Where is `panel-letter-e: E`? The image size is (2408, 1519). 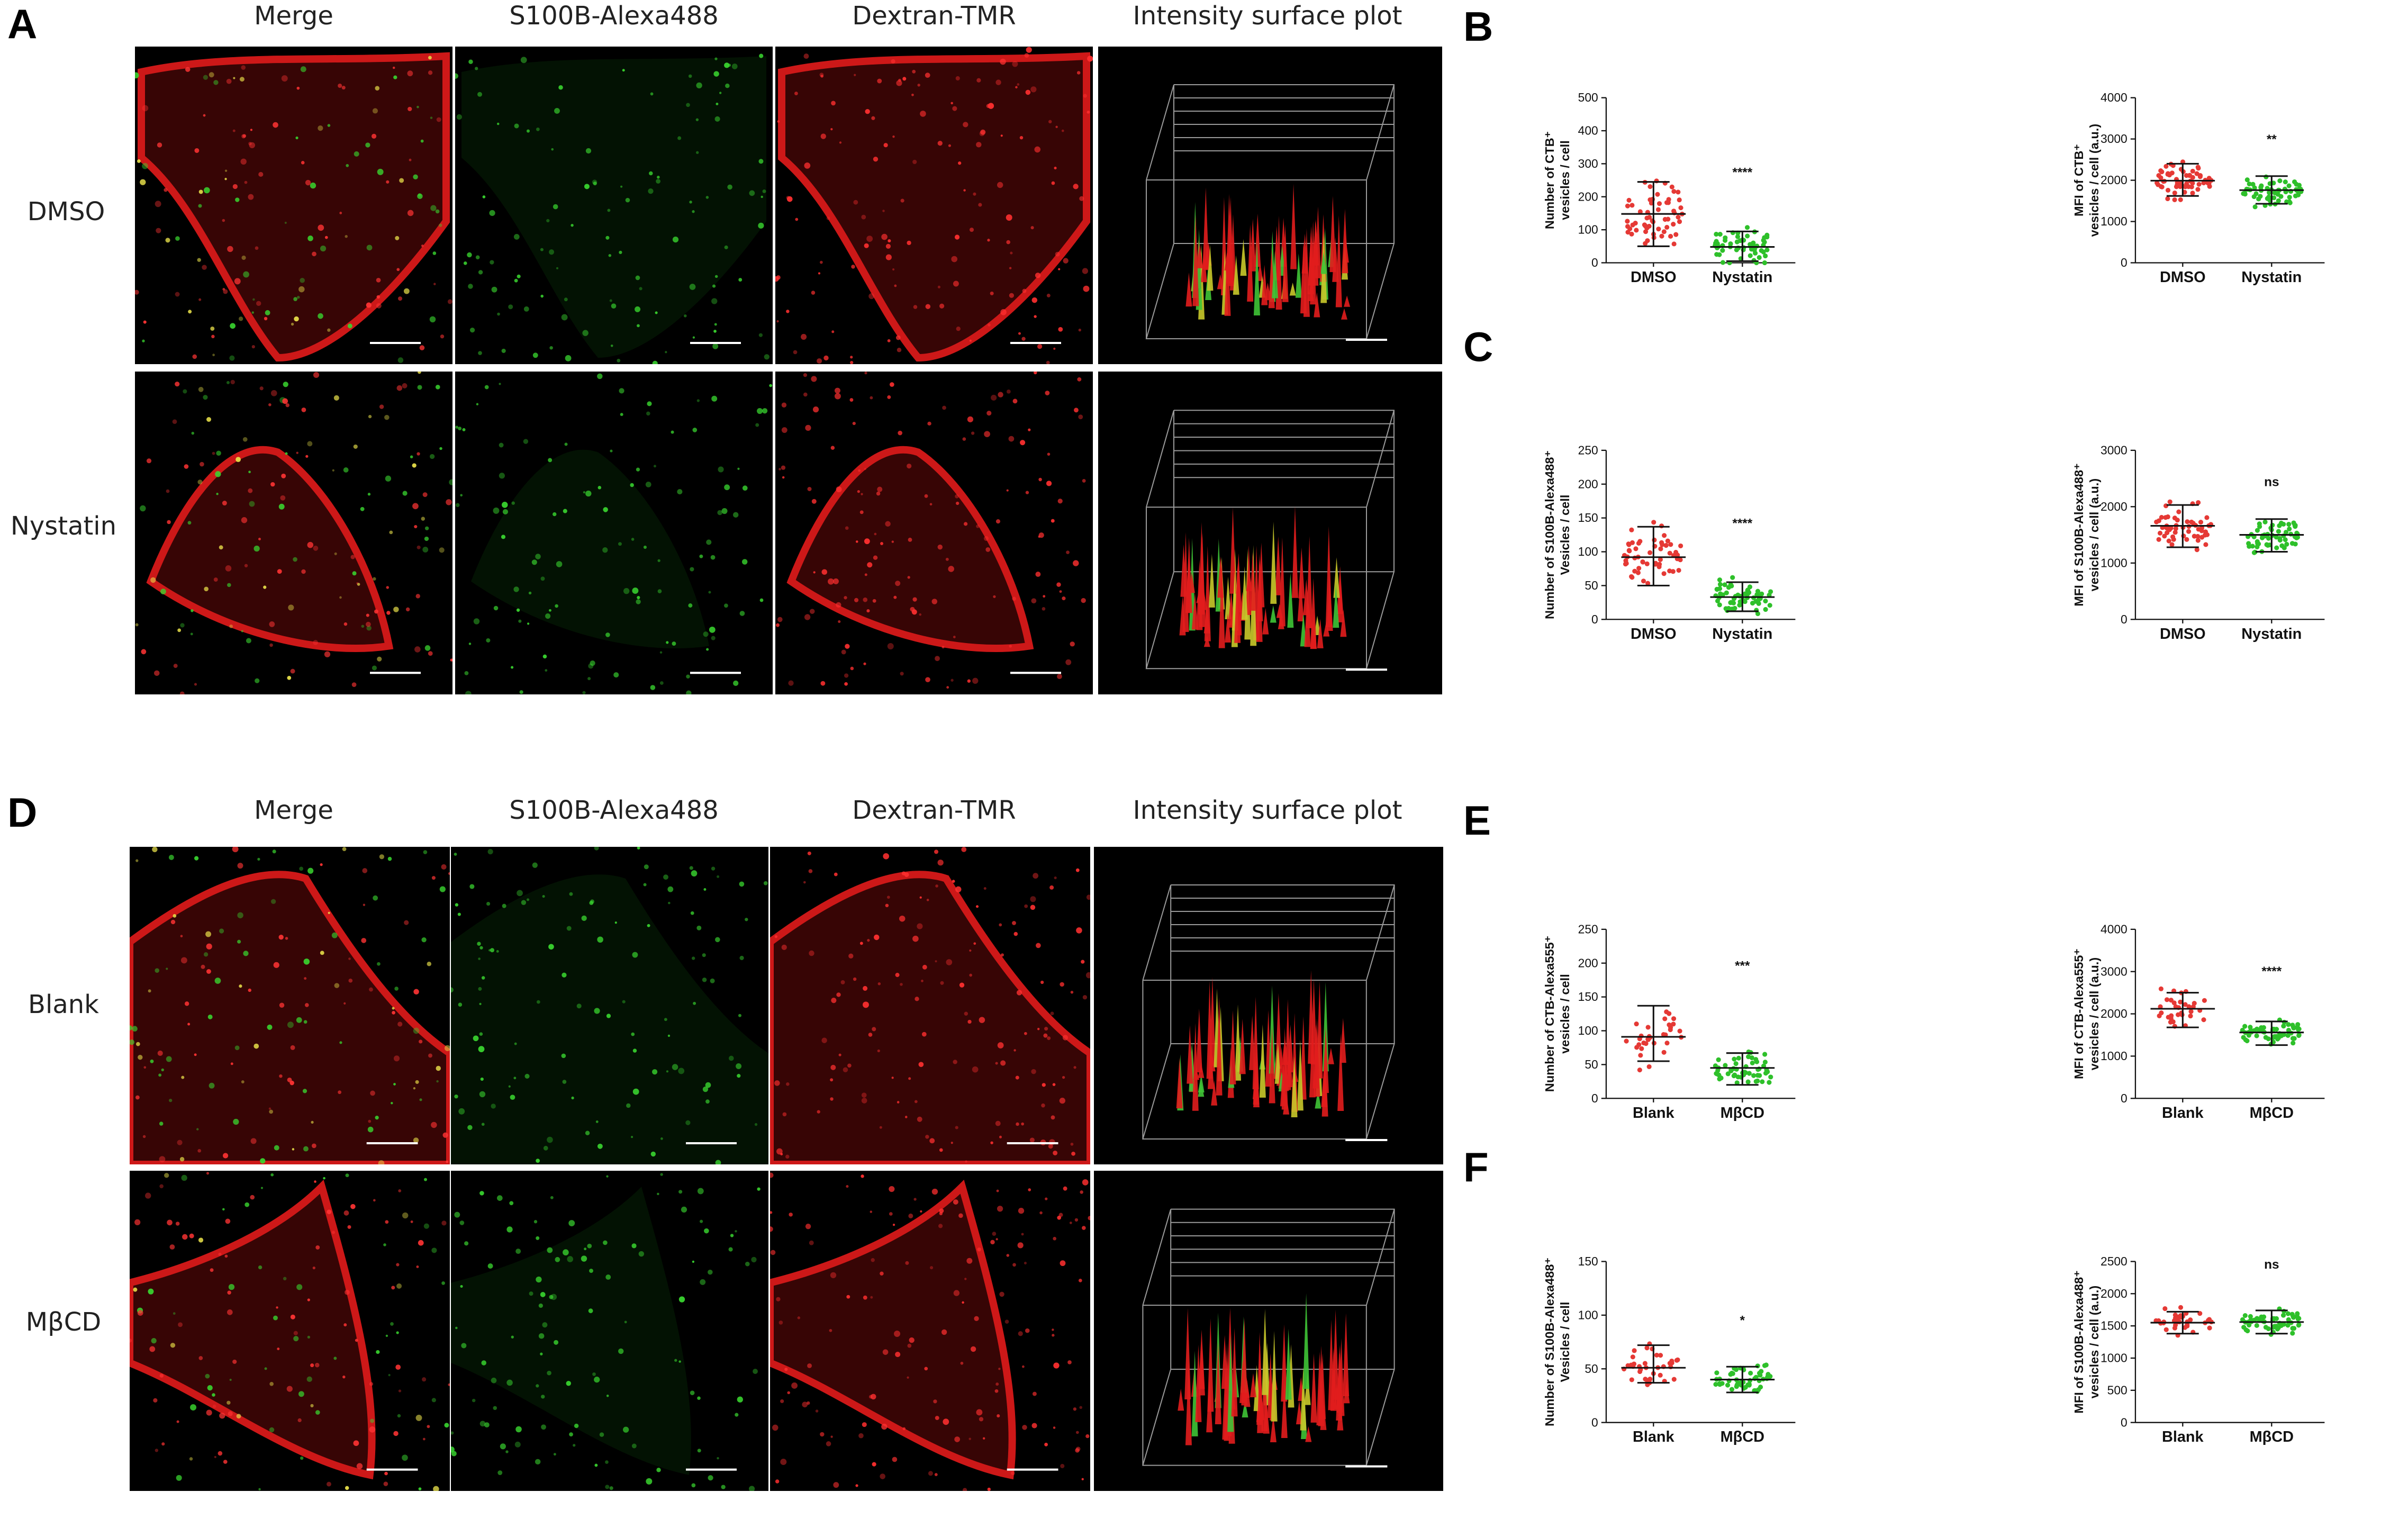 panel-letter-e: E is located at coordinates (1477, 820).